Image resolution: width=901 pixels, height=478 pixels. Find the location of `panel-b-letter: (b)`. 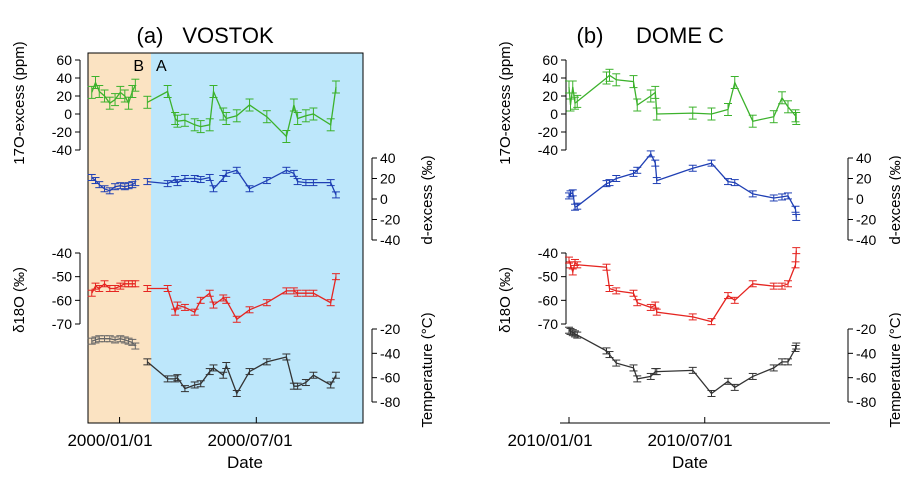

panel-b-letter: (b) is located at coordinates (590, 35).